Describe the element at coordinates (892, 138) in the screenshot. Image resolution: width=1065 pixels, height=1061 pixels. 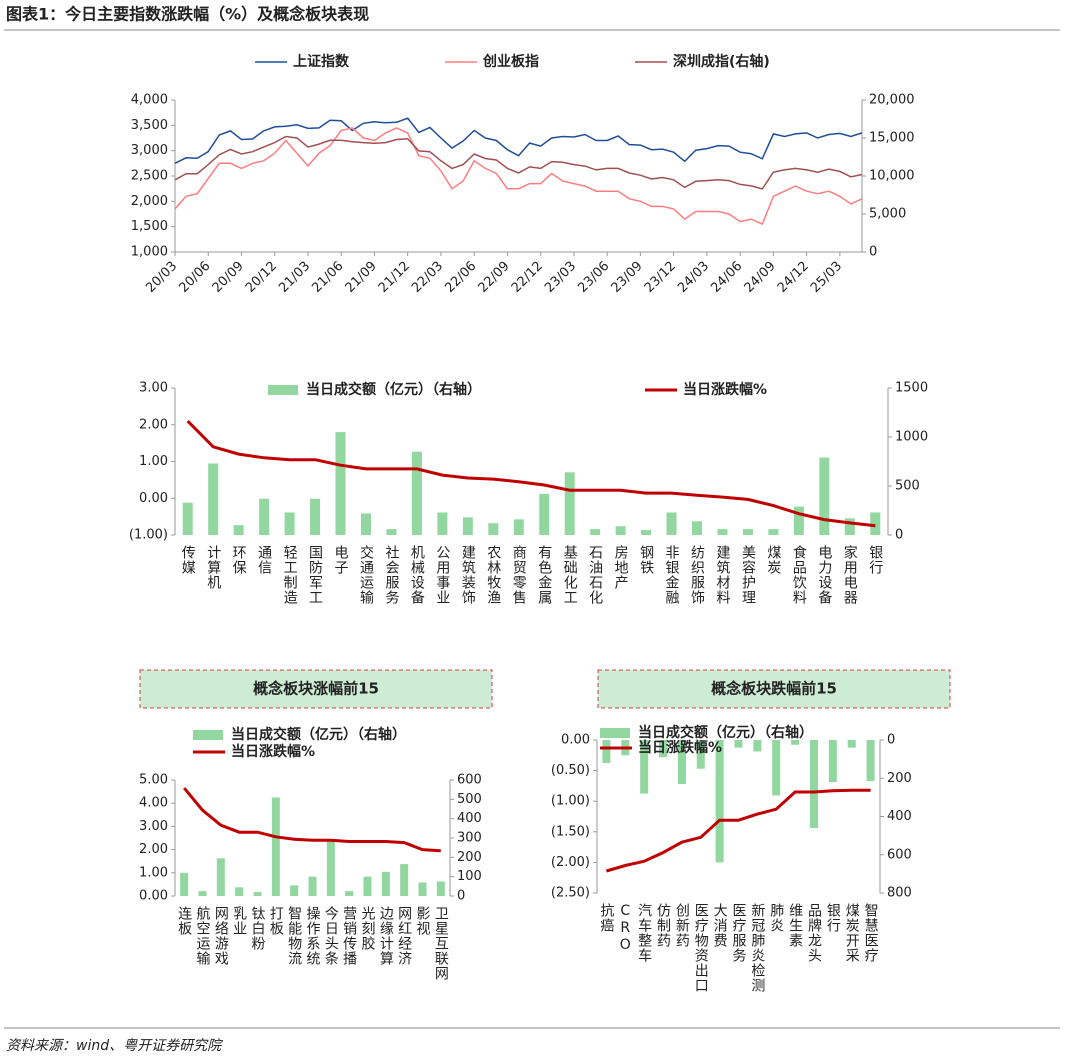
I see `y2-tick-label: 15,000` at that location.